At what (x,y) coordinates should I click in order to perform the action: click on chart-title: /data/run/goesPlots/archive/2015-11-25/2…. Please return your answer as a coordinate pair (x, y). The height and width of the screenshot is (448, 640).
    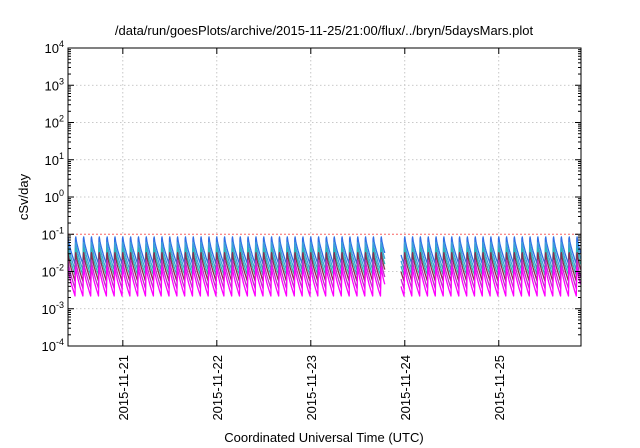
    Looking at the image, I should click on (324, 30).